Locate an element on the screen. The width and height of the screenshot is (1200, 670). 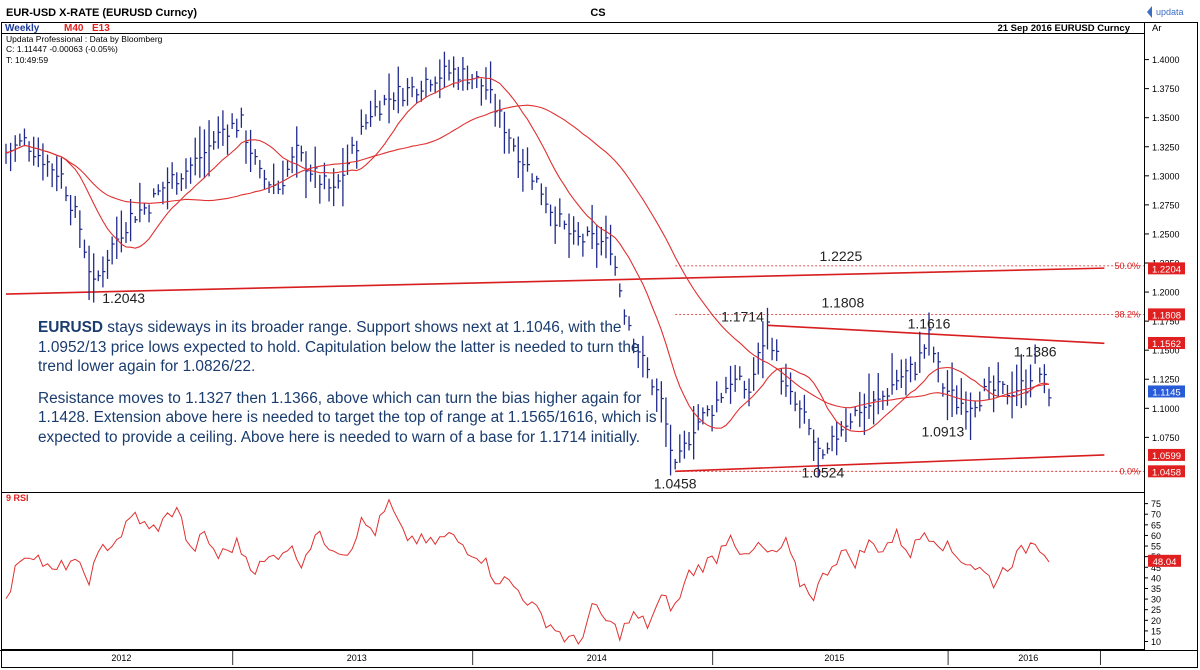
rsi-value-tag-text: 48.04 is located at coordinates (1165, 562).